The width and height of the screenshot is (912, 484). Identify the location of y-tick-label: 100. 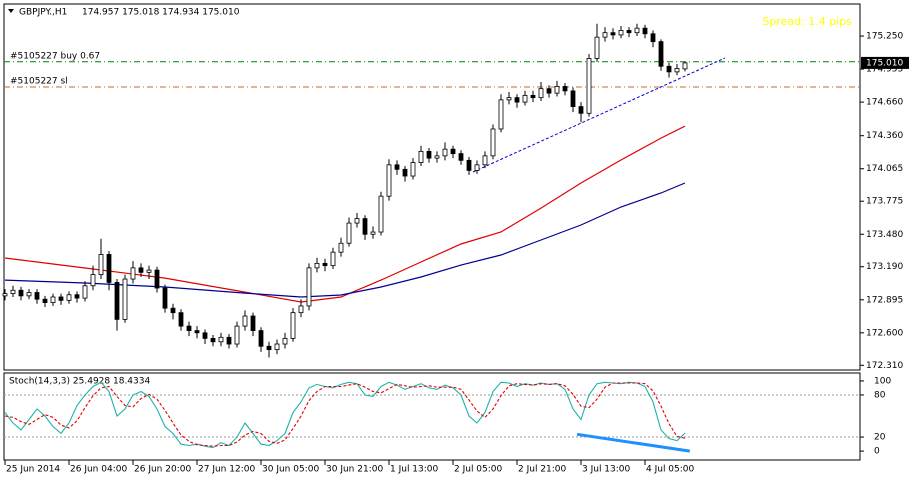
(882, 381).